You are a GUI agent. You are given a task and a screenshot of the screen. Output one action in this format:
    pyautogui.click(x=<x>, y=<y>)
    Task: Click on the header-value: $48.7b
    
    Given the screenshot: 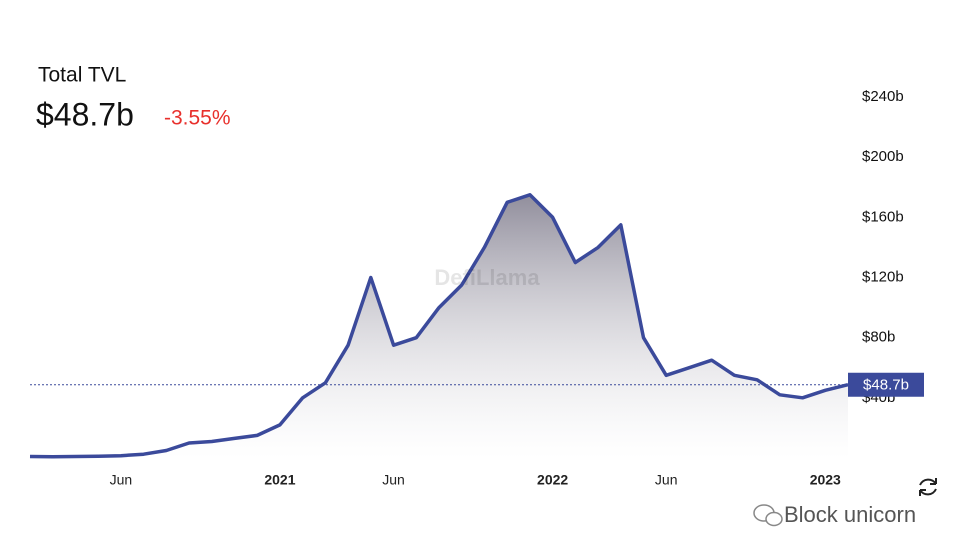 What is the action you would take?
    pyautogui.click(x=85, y=114)
    